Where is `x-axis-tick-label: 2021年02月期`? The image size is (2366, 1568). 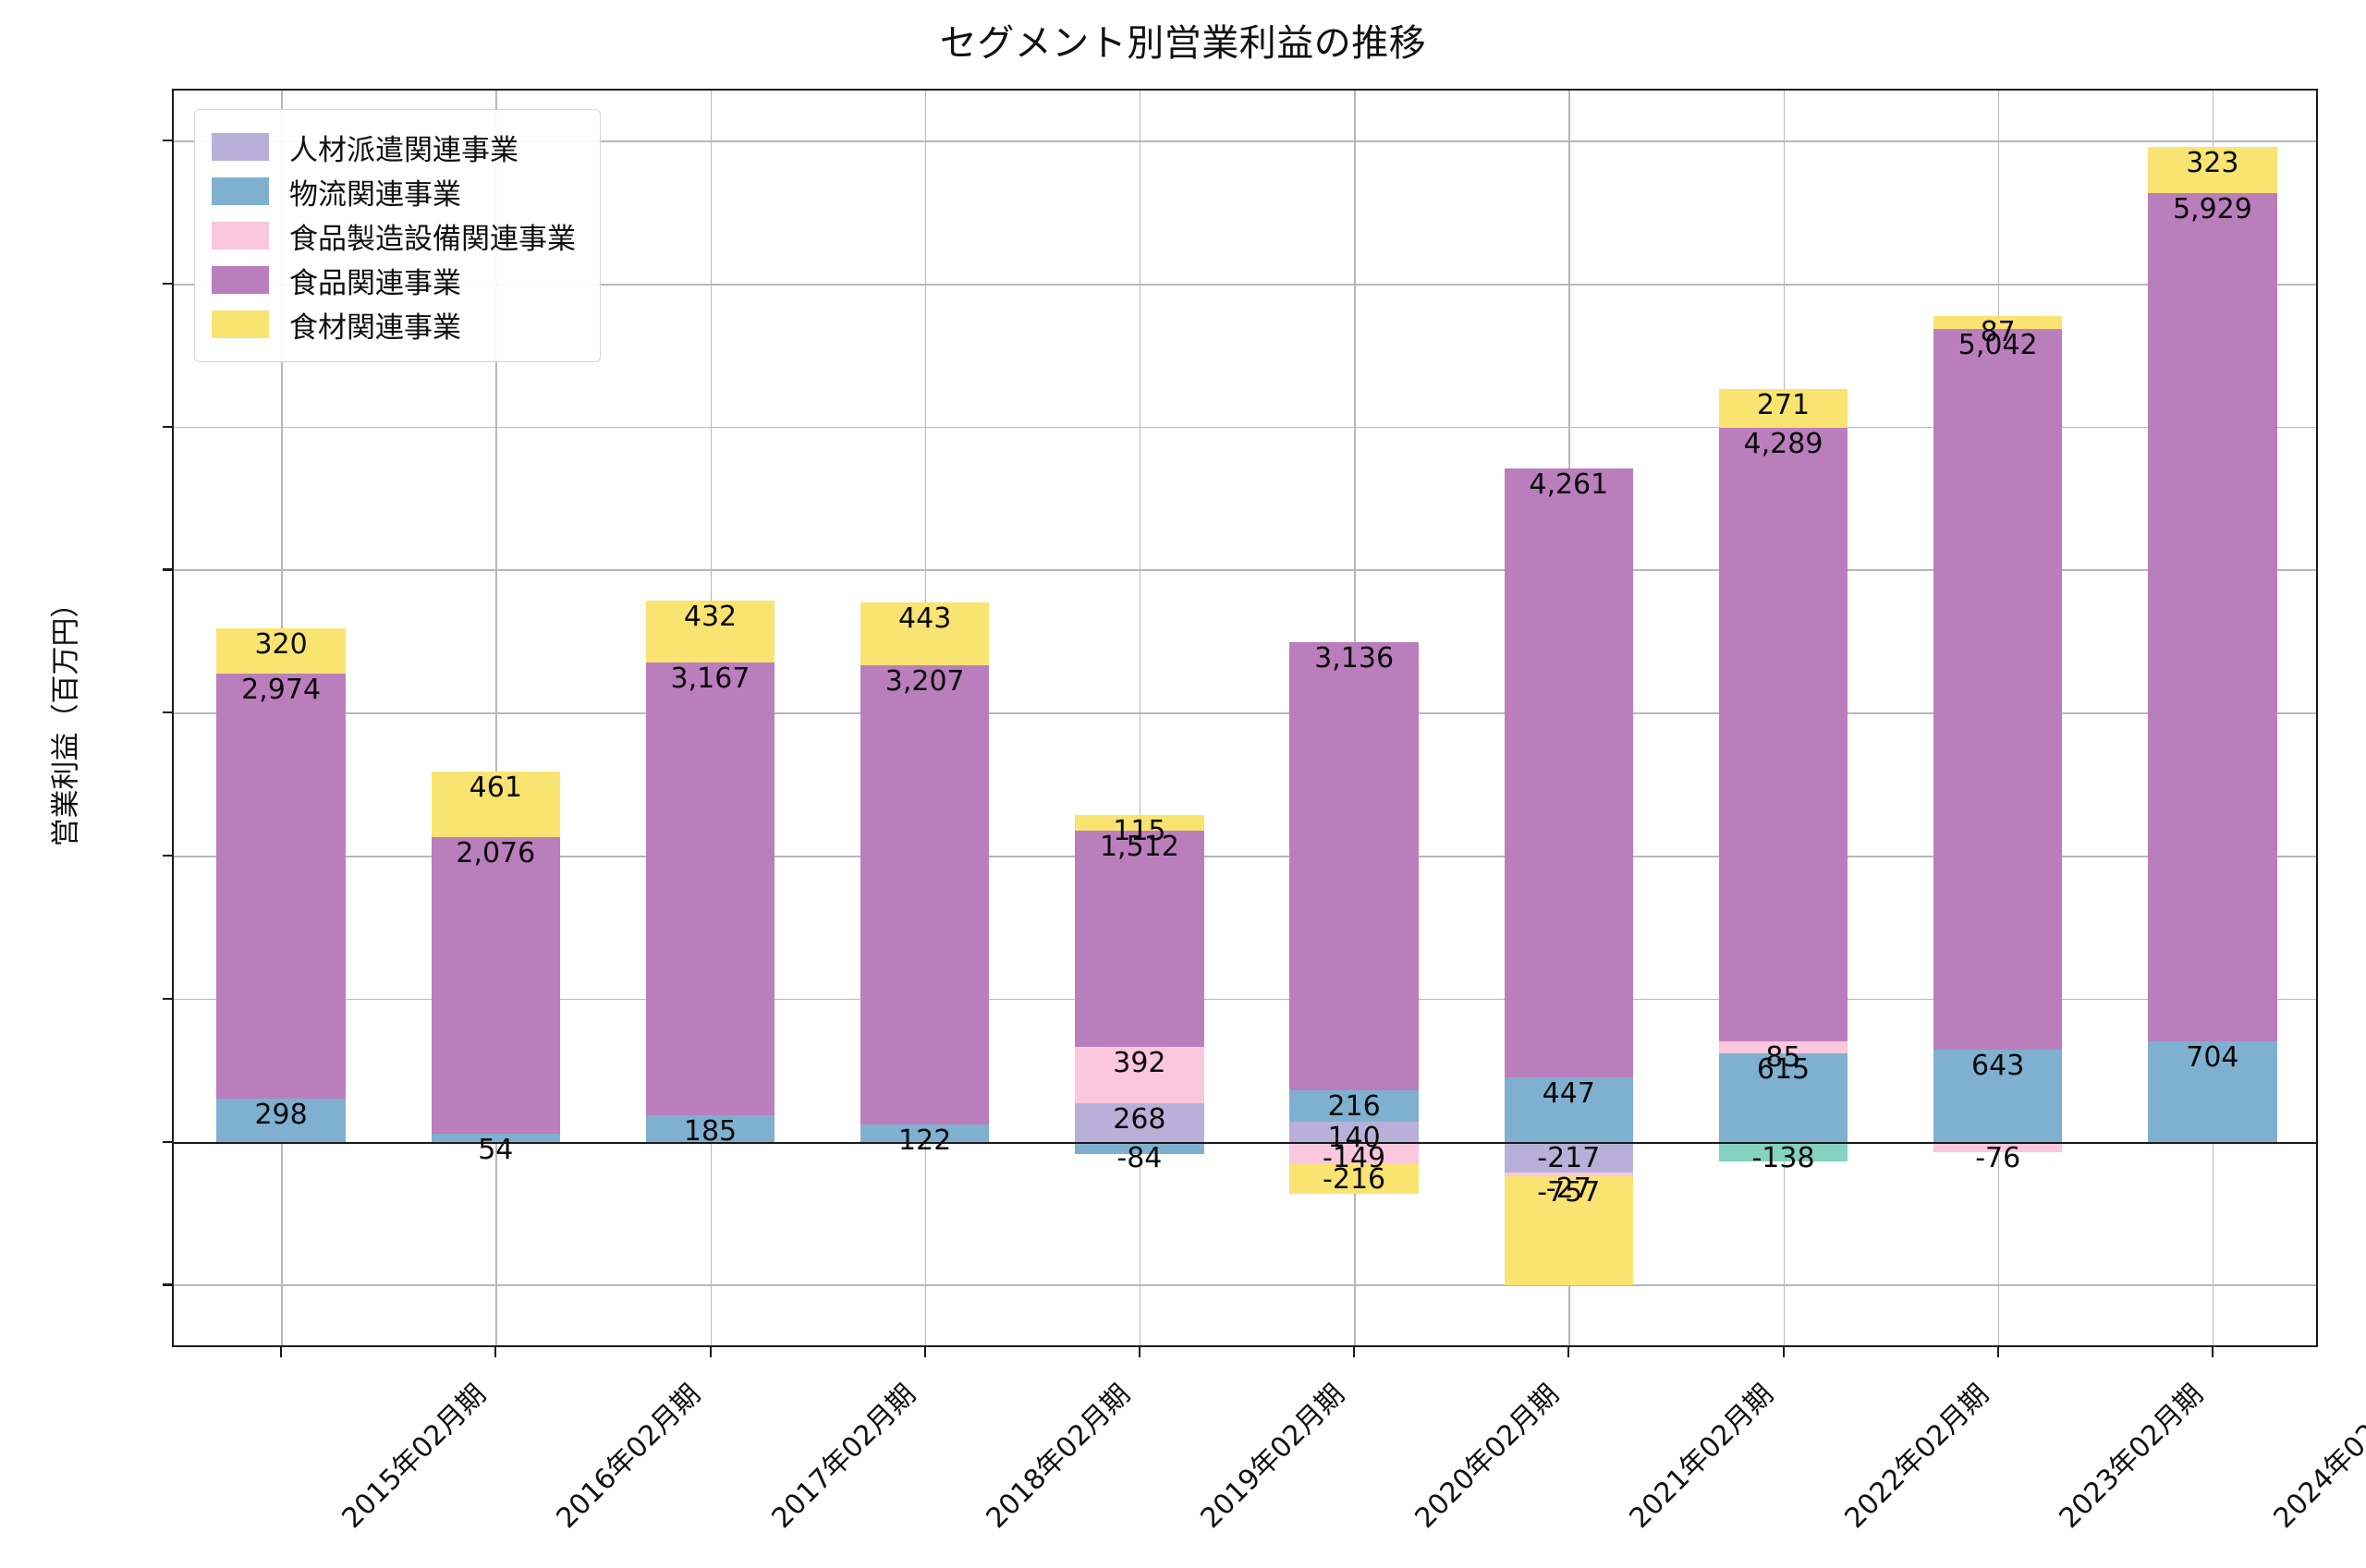 x-axis-tick-label: 2021年02月期 is located at coordinates (1702, 1457).